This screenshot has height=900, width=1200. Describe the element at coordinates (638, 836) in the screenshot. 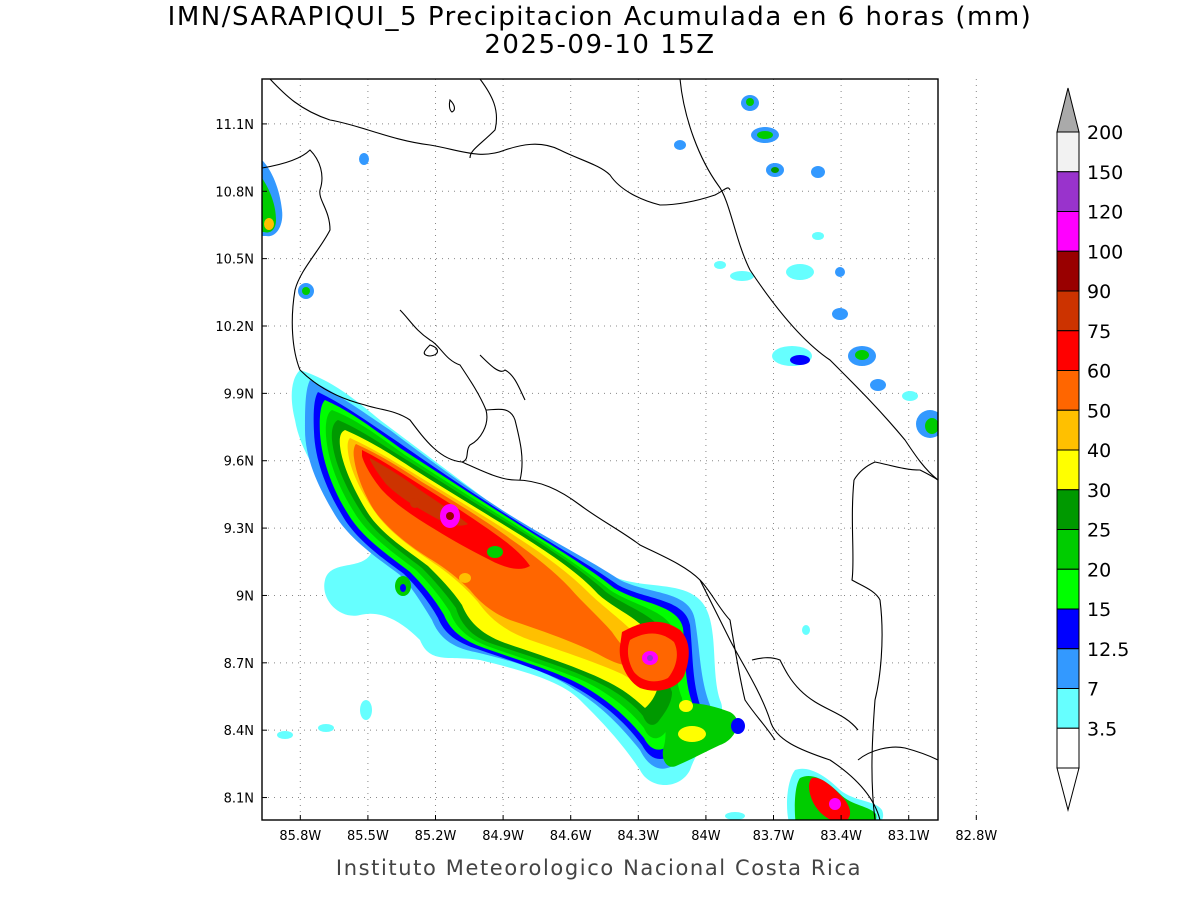

I see `lon-tick-label: 84.3W` at that location.